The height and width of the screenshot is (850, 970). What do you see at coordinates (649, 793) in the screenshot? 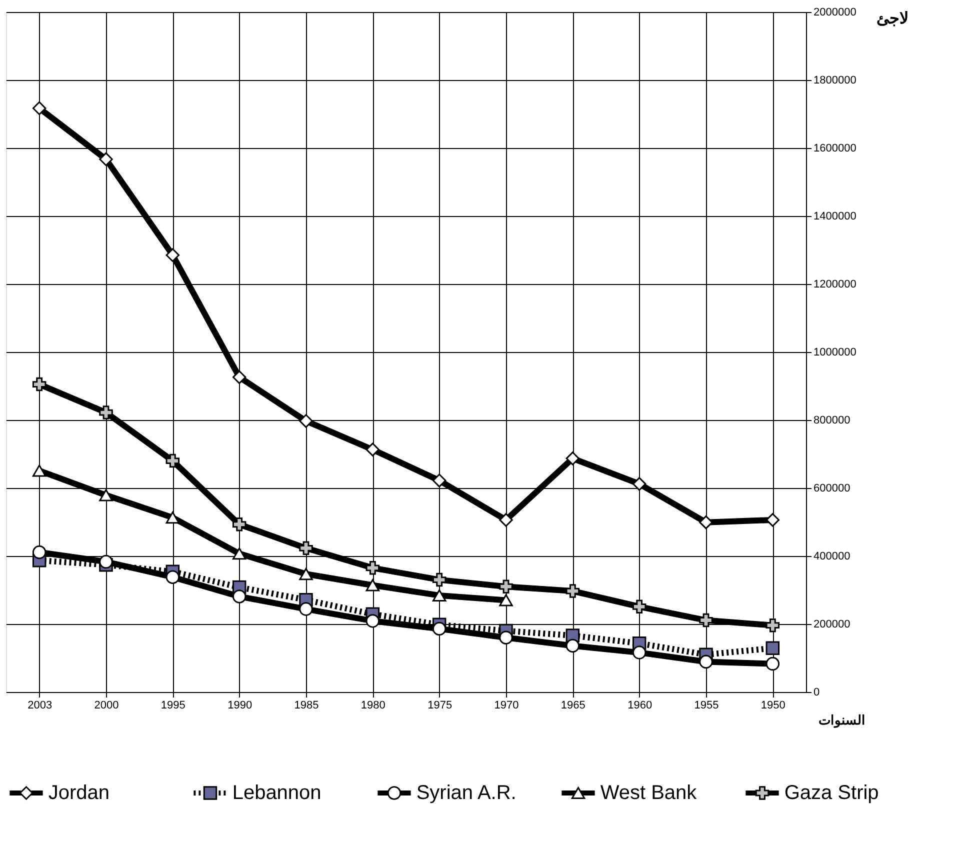
I see `legend-label: West Bank` at bounding box center [649, 793].